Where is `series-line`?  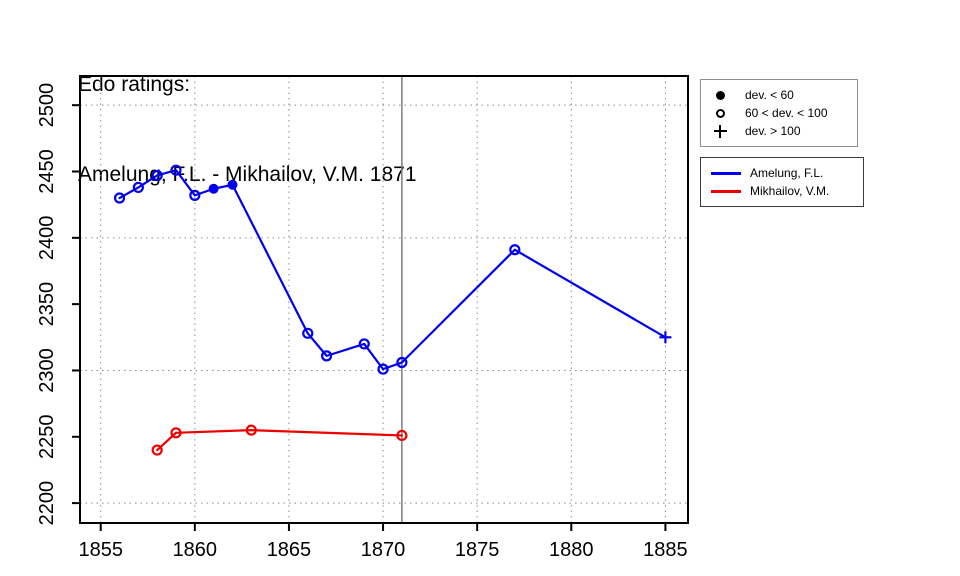
series-line is located at coordinates (279, 440).